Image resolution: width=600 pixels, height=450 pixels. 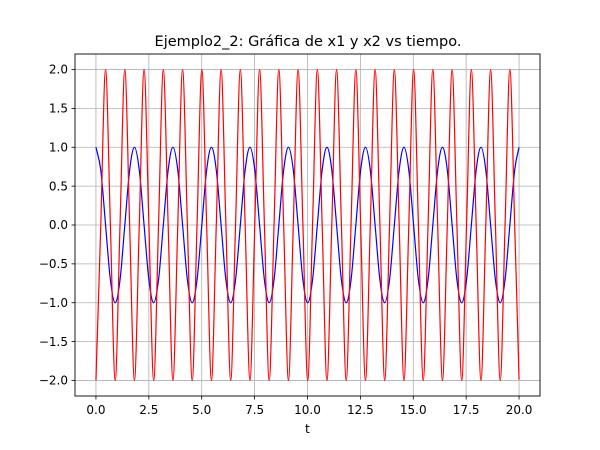 I want to click on y-tick-label: −1.0, so click(x=53, y=303).